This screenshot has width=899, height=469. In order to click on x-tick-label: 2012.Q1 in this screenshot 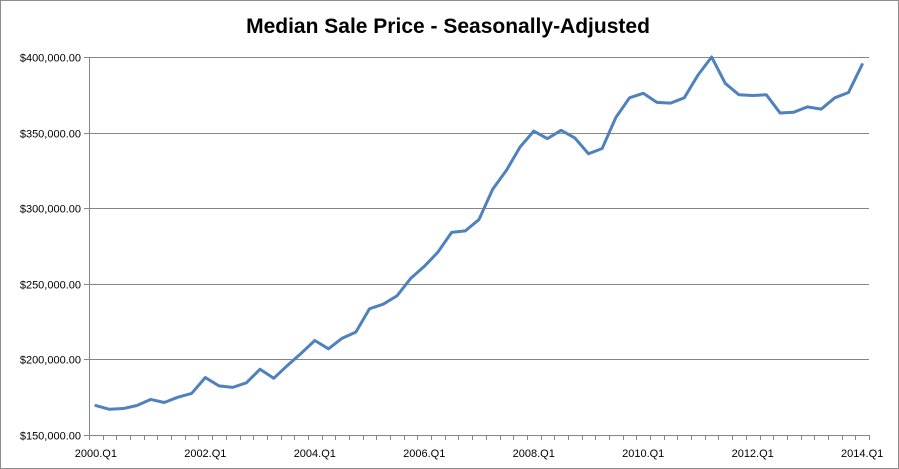, I will do `click(753, 454)`.